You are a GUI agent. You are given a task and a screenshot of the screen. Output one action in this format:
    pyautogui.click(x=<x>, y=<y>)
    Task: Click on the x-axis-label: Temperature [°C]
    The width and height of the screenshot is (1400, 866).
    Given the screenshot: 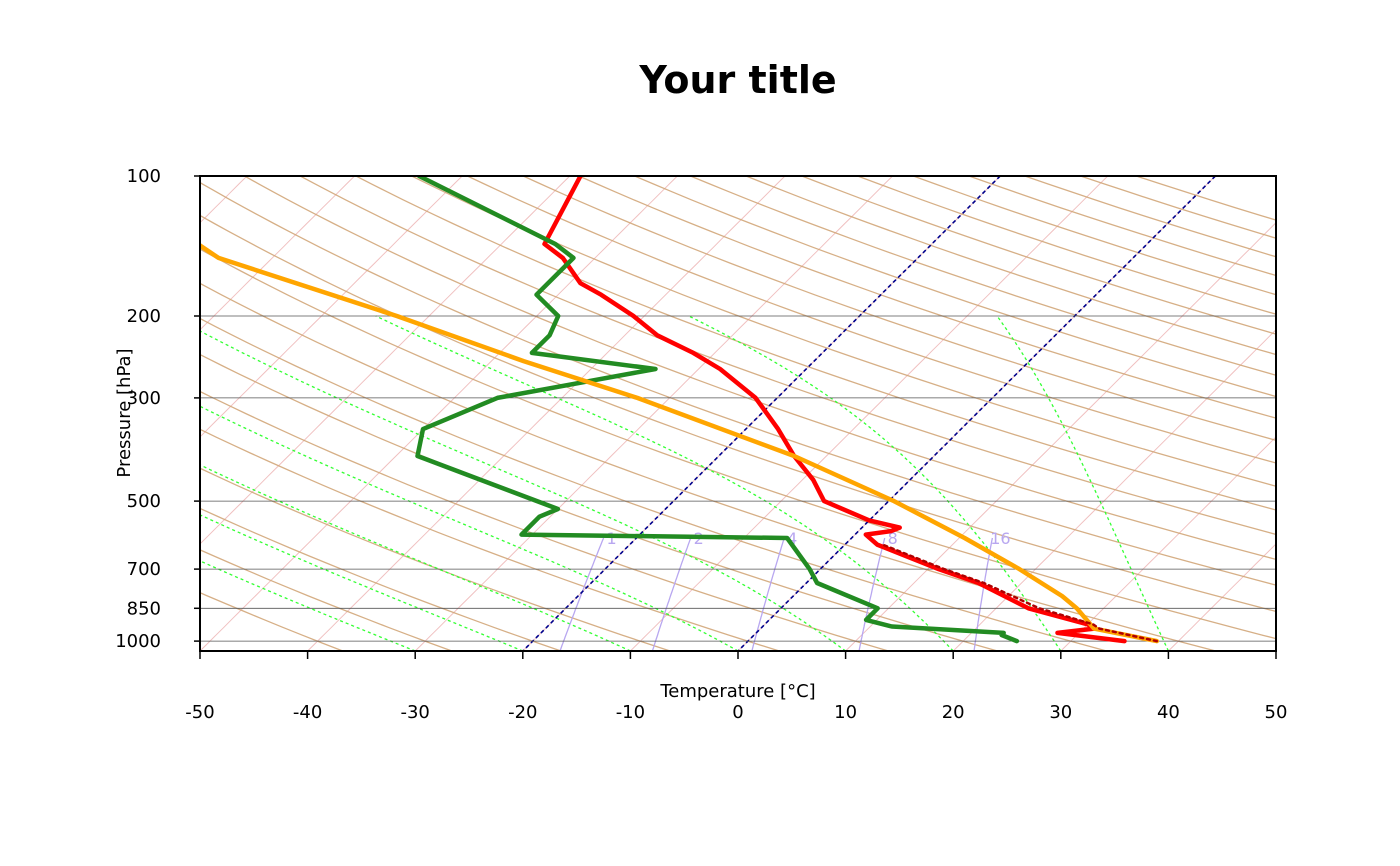 What is the action you would take?
    pyautogui.click(x=737, y=691)
    